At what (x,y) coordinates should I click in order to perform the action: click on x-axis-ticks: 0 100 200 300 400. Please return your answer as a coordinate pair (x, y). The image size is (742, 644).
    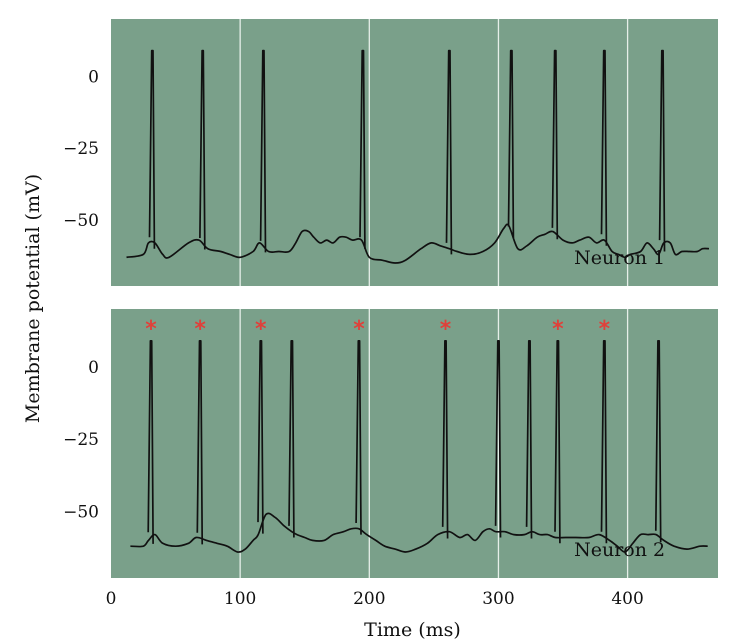
    Looking at the image, I should click on (375, 599).